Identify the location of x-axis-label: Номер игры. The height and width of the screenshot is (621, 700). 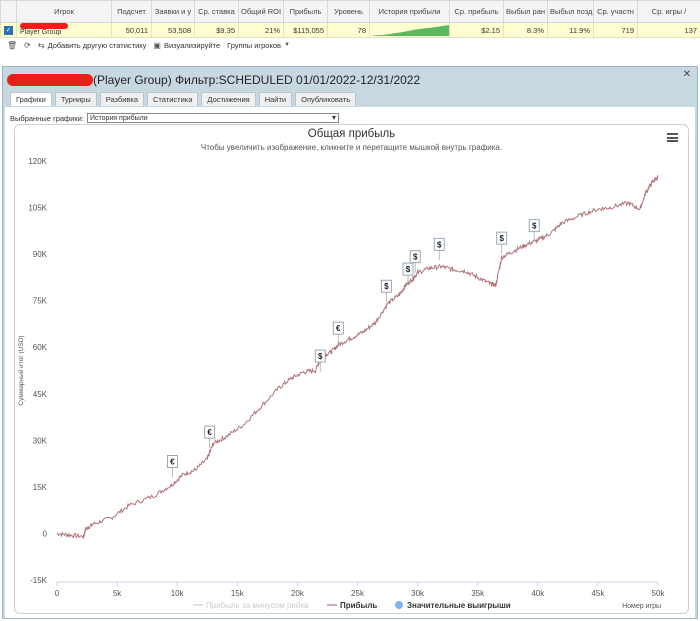
(641, 606).